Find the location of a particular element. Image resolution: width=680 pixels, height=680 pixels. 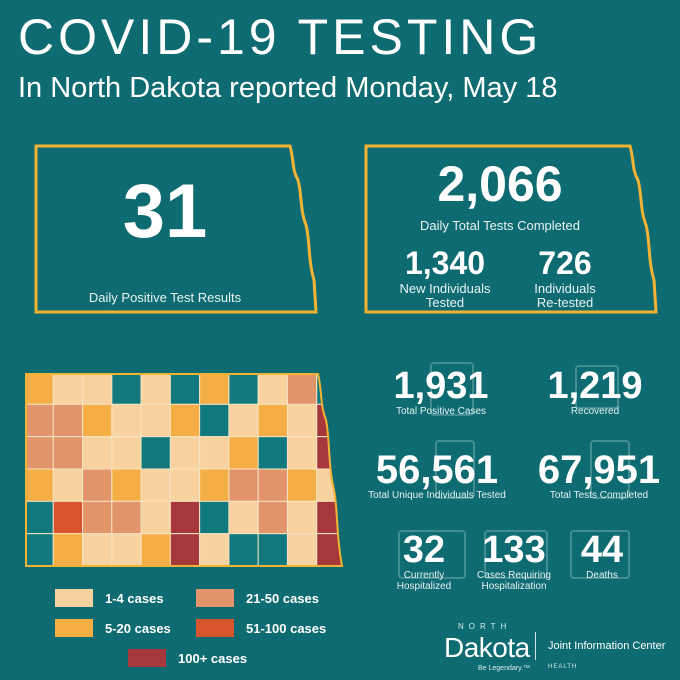

daily-positive-label: Daily Positive Test Results is located at coordinates (165, 297).